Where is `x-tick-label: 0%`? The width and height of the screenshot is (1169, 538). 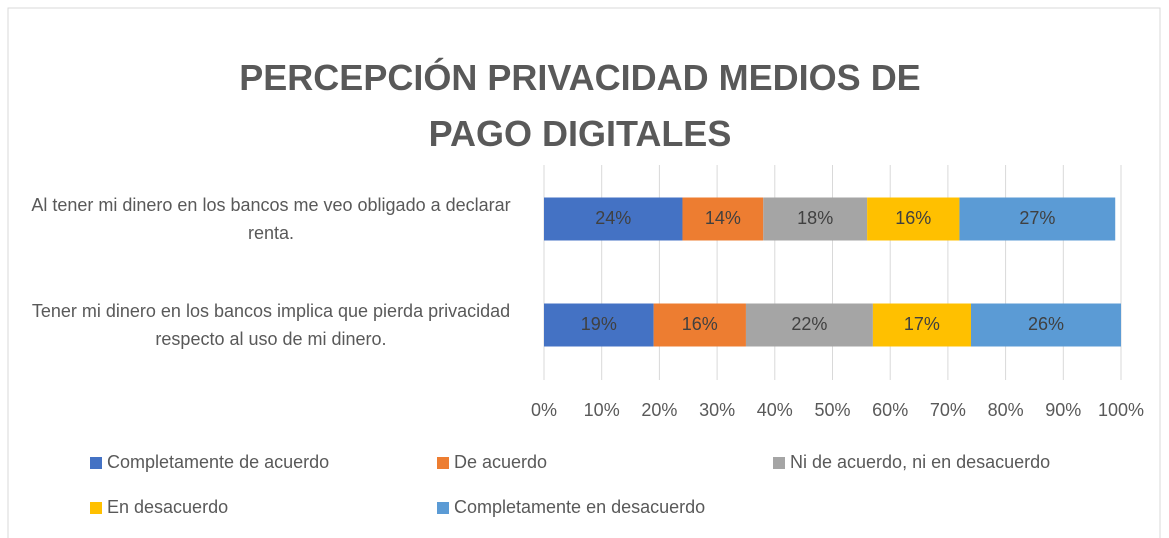 x-tick-label: 0% is located at coordinates (544, 410).